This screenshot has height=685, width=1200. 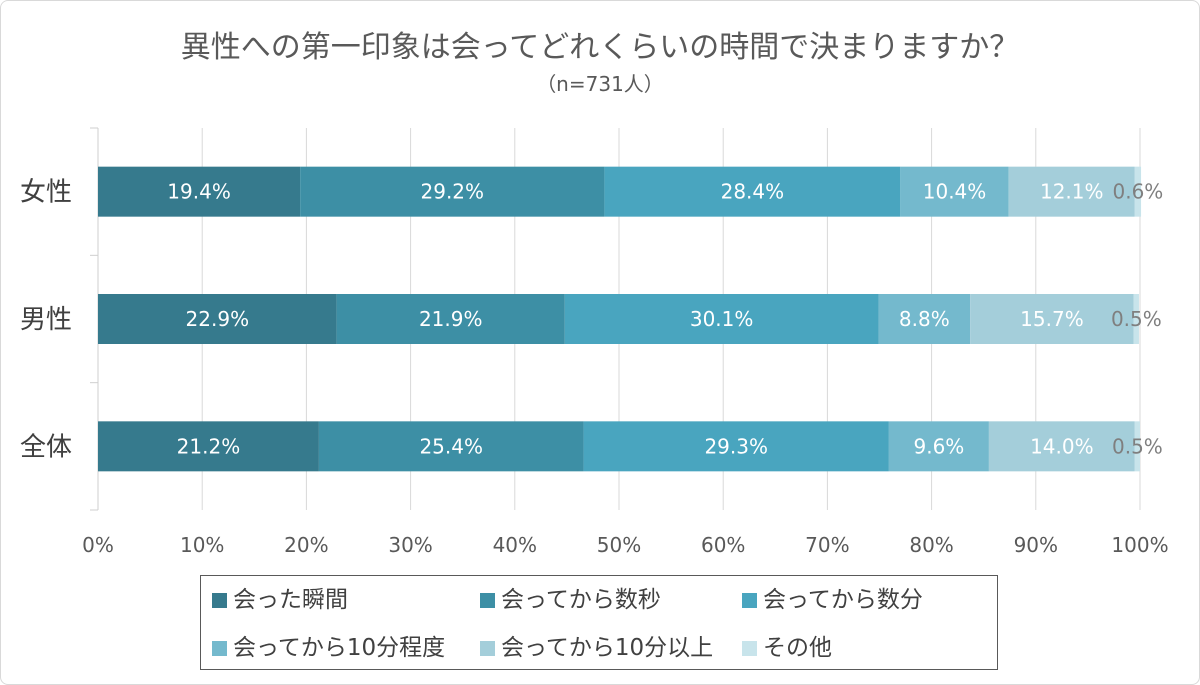 I want to click on chart-title: 異性への第一印象は会ってどれくらいの時間で決まりますか？, so click(x=600, y=47).